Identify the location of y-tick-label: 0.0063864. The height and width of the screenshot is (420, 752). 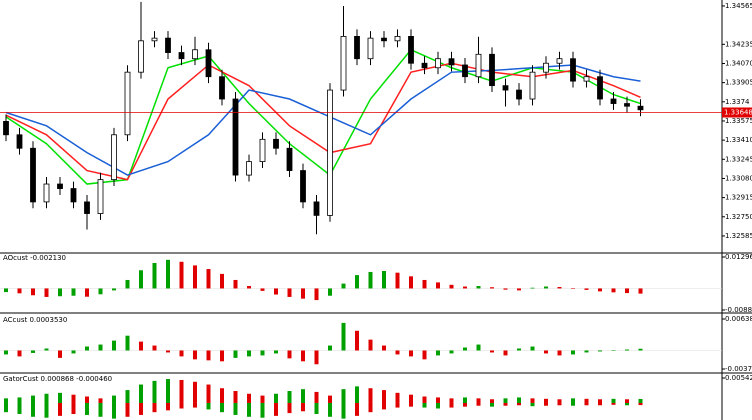
(738, 319).